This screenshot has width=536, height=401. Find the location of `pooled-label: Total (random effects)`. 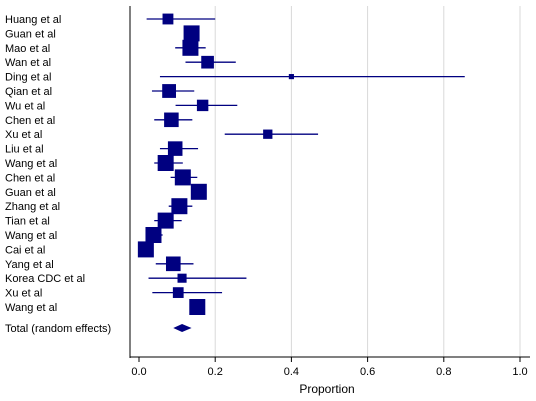

pooled-label: Total (random effects) is located at coordinates (58, 329).